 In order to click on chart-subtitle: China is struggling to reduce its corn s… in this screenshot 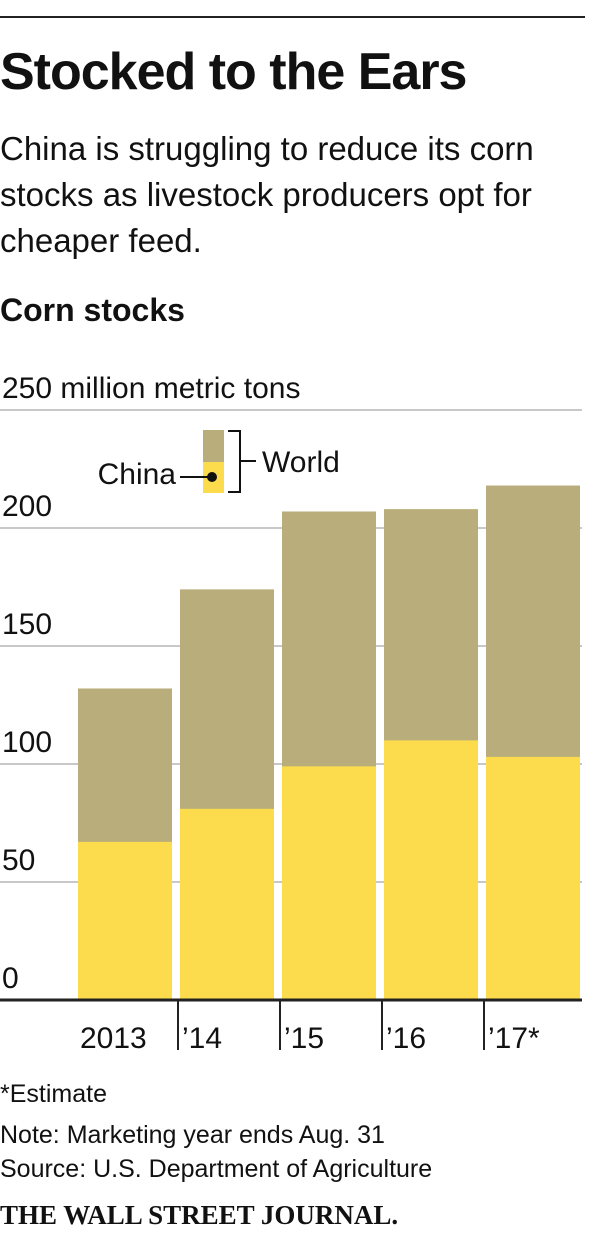, I will do `click(267, 194)`.